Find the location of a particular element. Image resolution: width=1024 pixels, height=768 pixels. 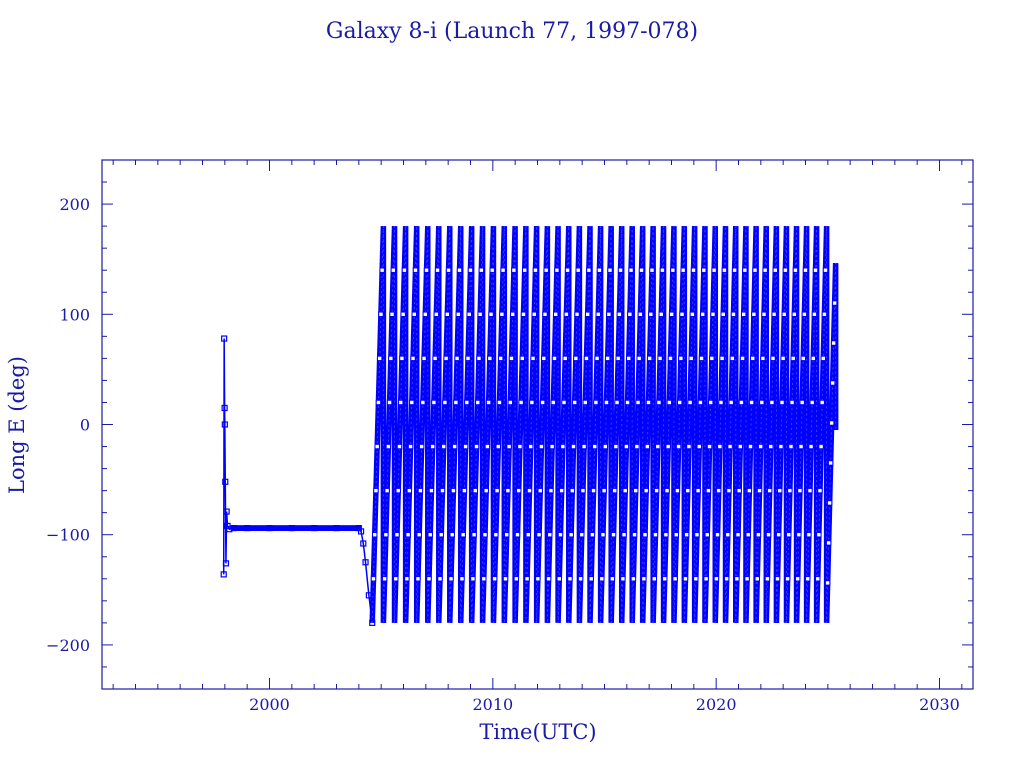

x-tick-label: 2020 is located at coordinates (716, 704).